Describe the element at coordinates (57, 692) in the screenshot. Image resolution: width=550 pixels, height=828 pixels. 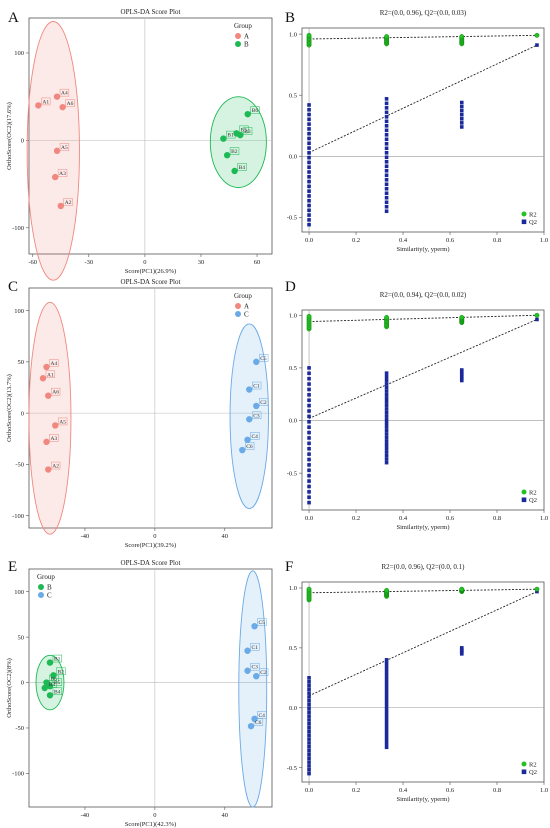
I see `point-label: B4` at that location.